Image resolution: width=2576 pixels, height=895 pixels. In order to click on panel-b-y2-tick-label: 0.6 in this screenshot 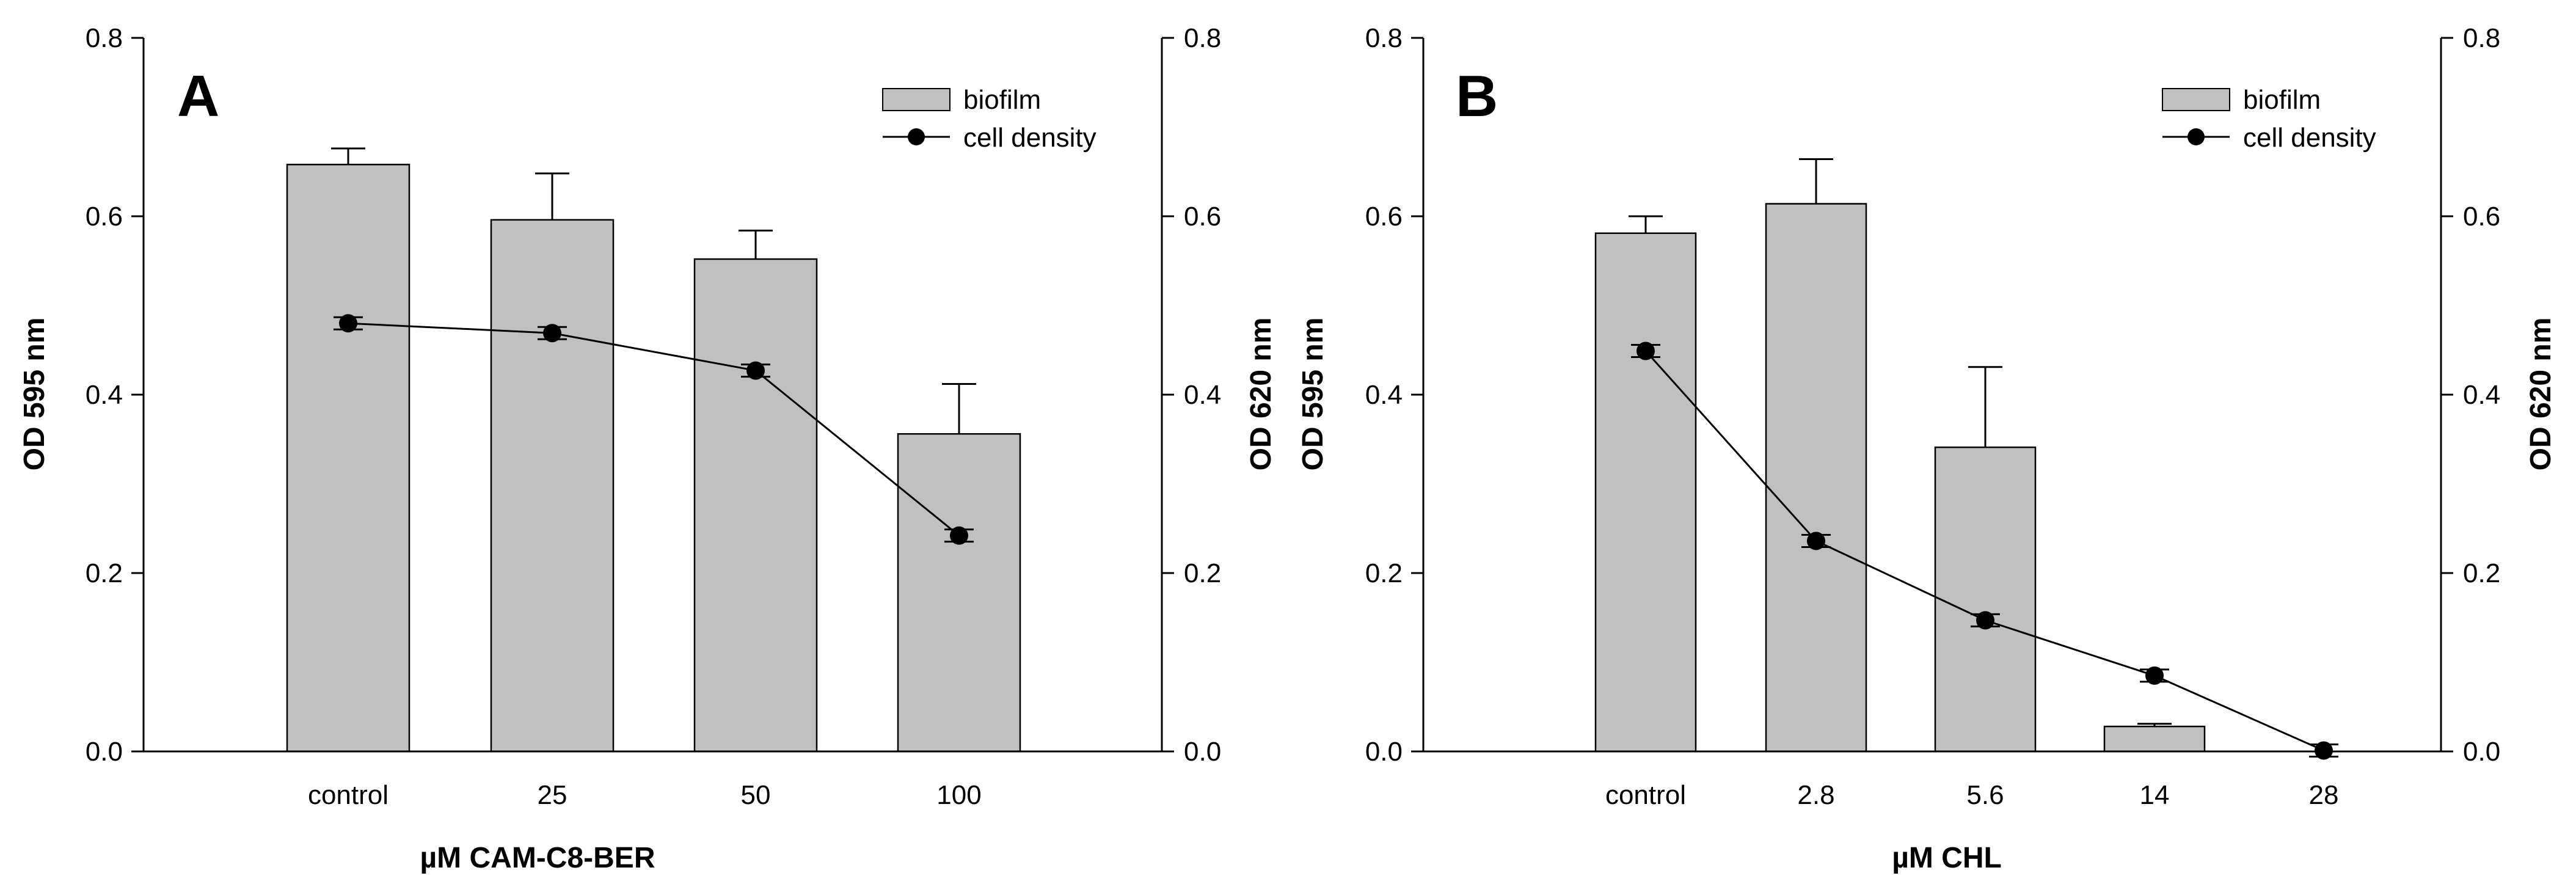, I will do `click(2481, 217)`.